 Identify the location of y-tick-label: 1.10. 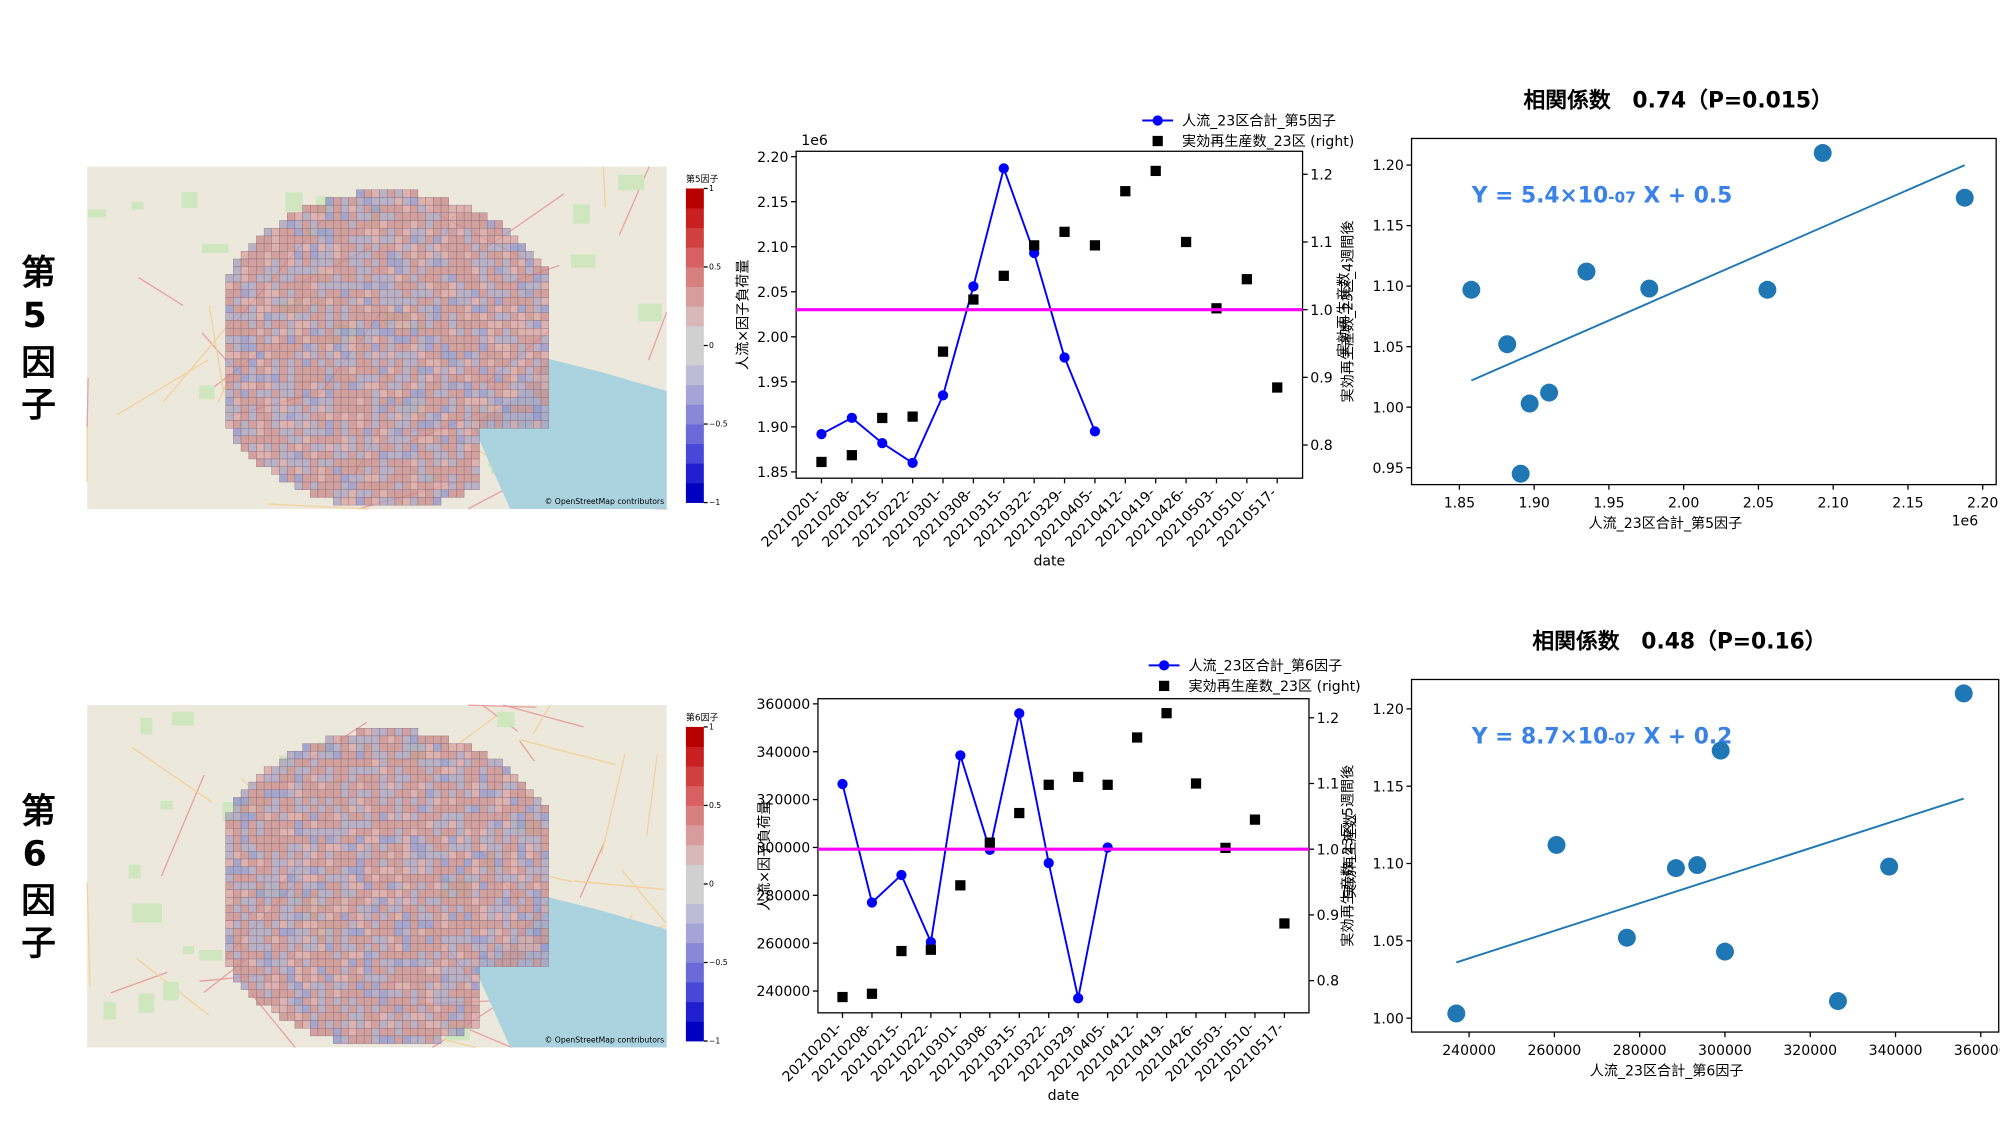
(1387, 865).